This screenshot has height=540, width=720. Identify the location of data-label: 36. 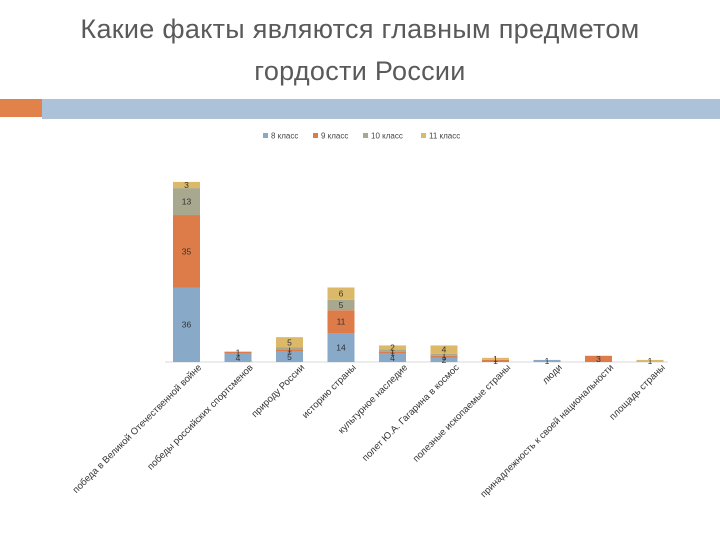
(187, 325).